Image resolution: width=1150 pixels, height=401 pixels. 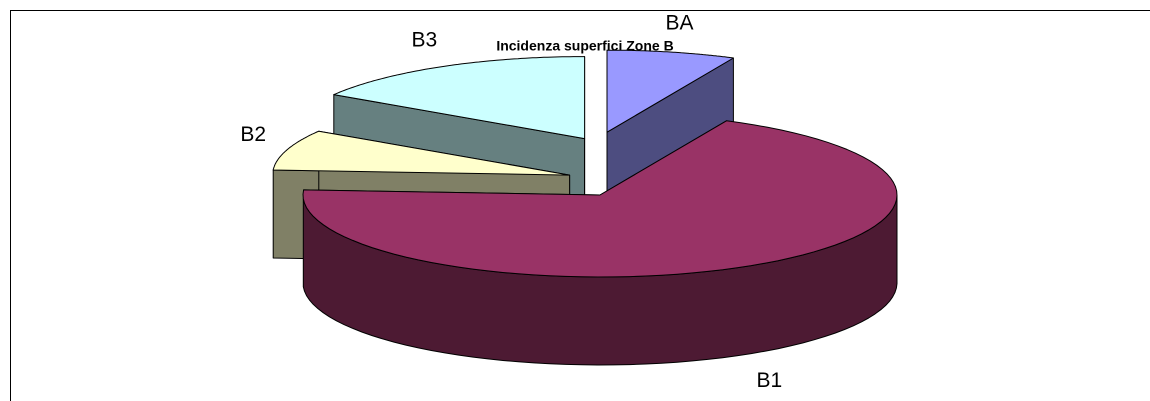 What do you see at coordinates (424, 39) in the screenshot?
I see `slice-label: B3` at bounding box center [424, 39].